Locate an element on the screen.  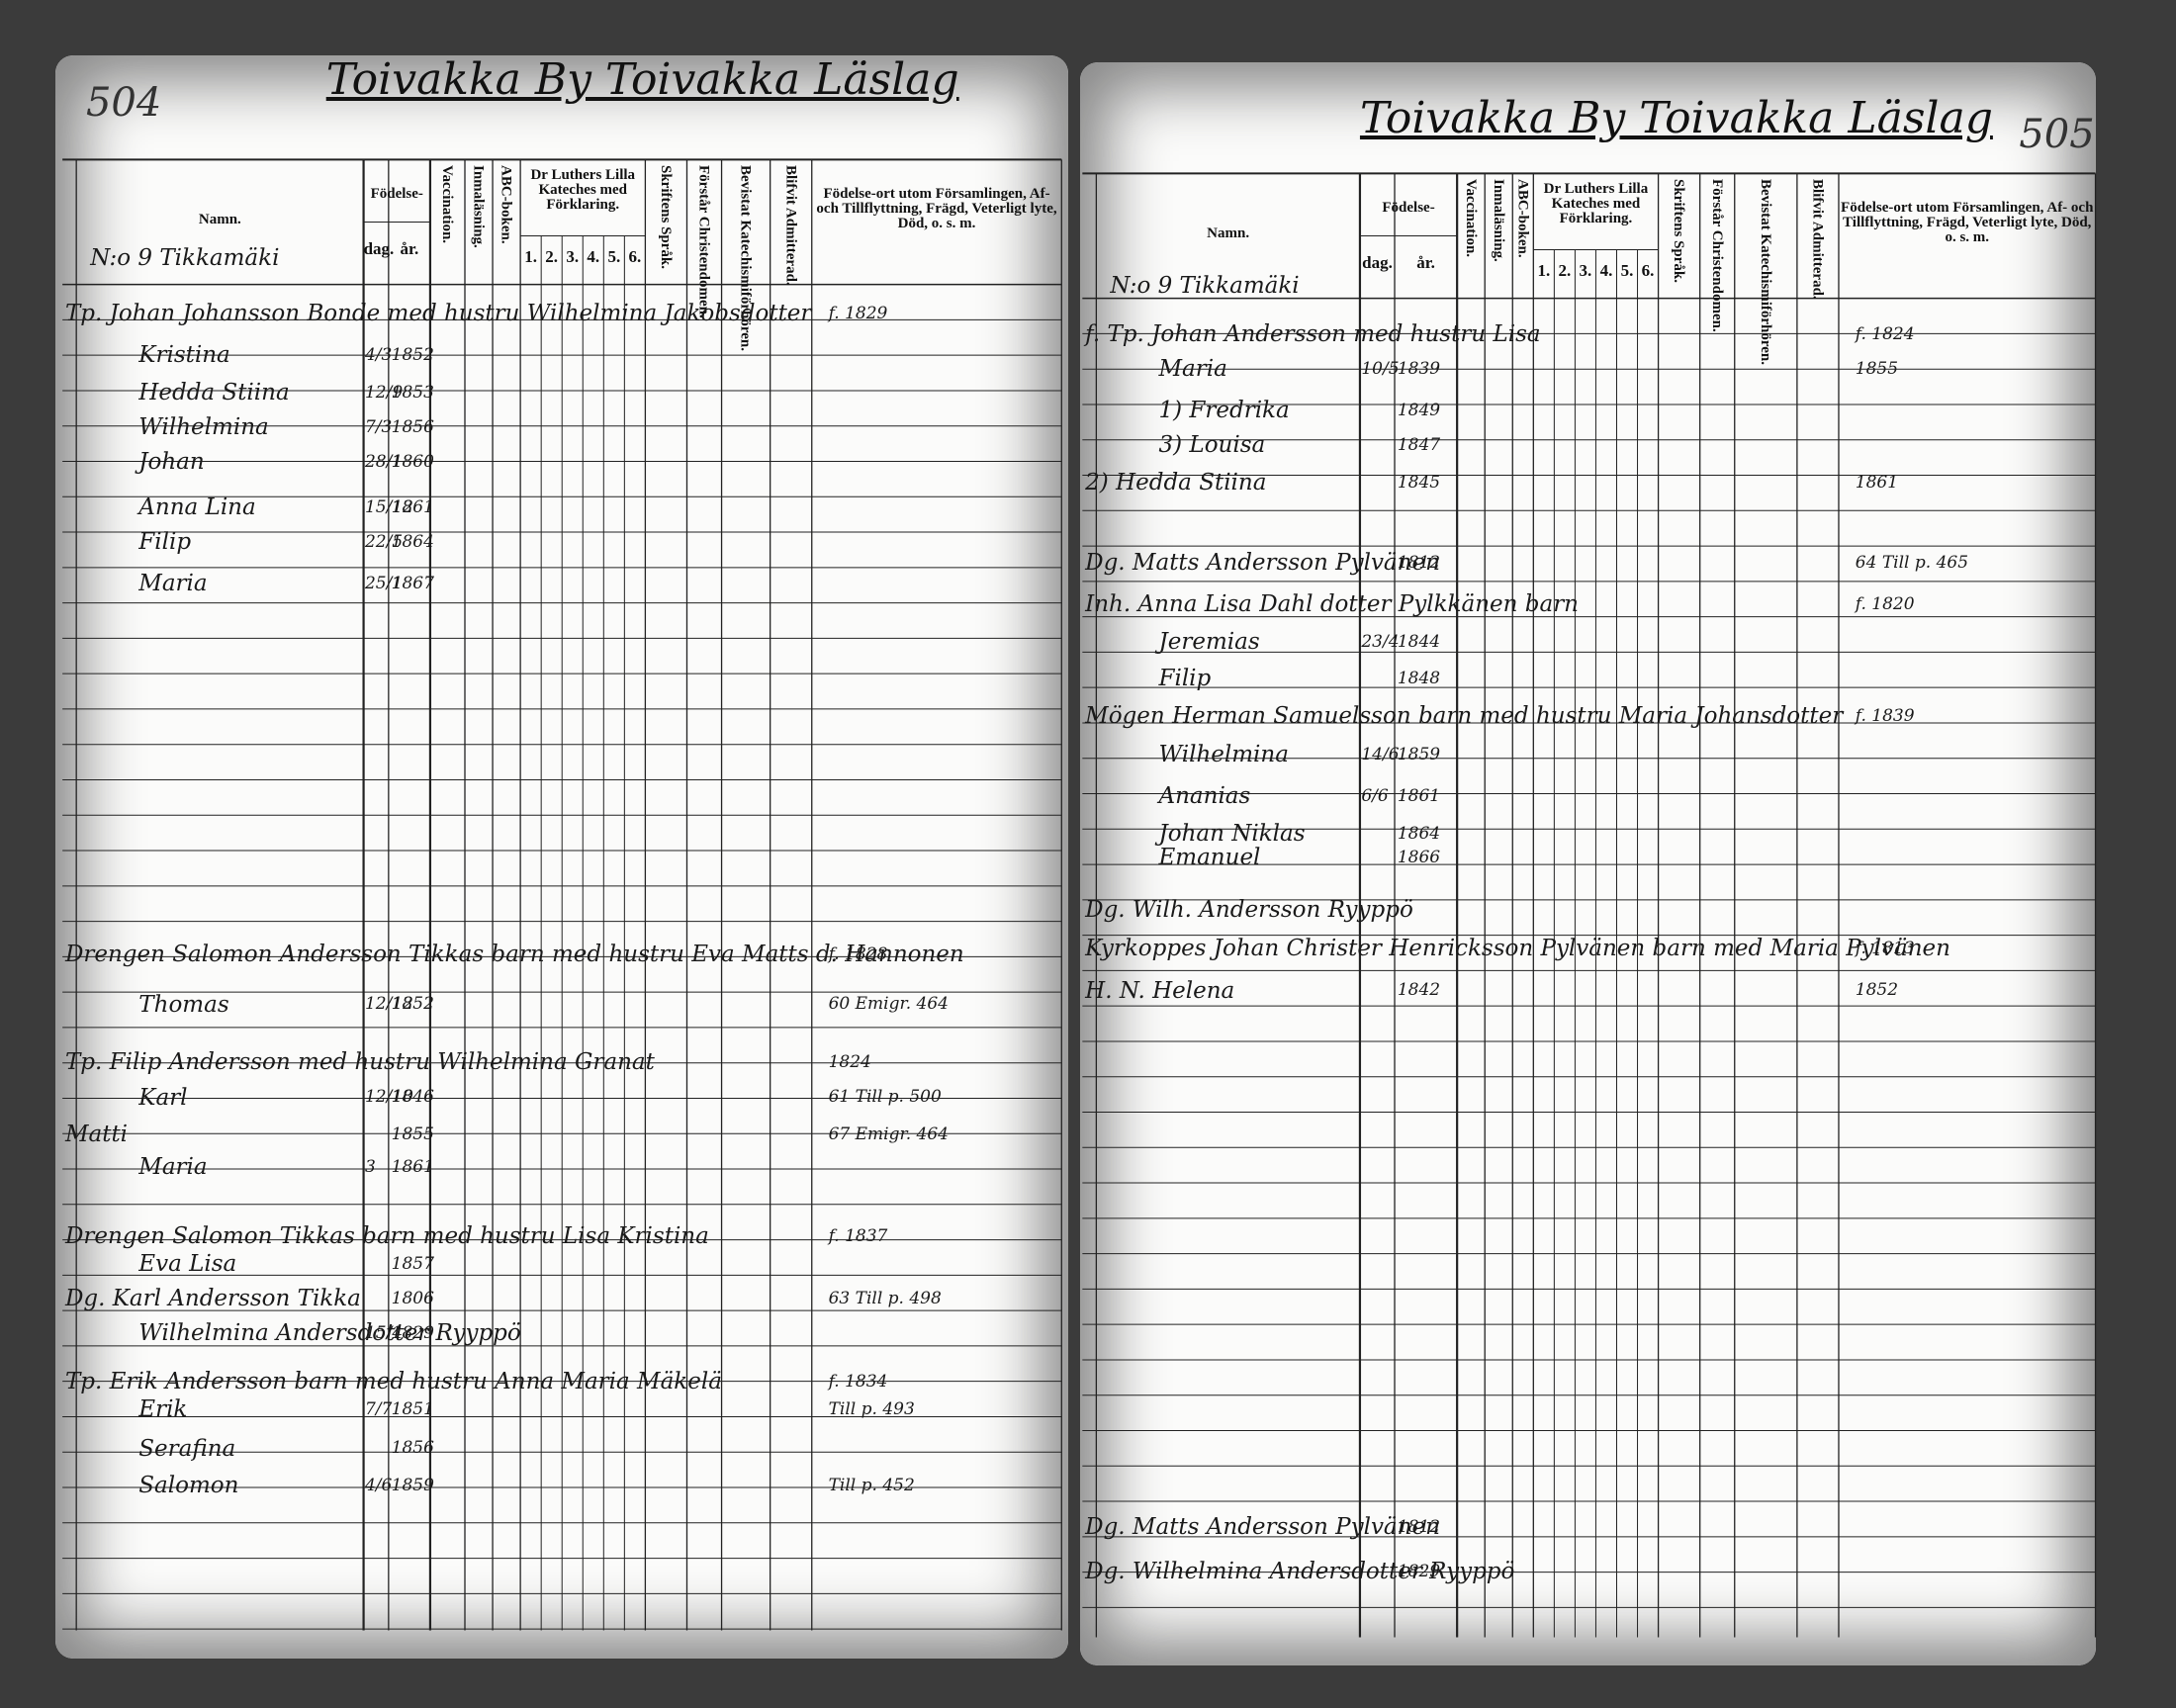
birth-day: 12/9 is located at coordinates (384, 392).